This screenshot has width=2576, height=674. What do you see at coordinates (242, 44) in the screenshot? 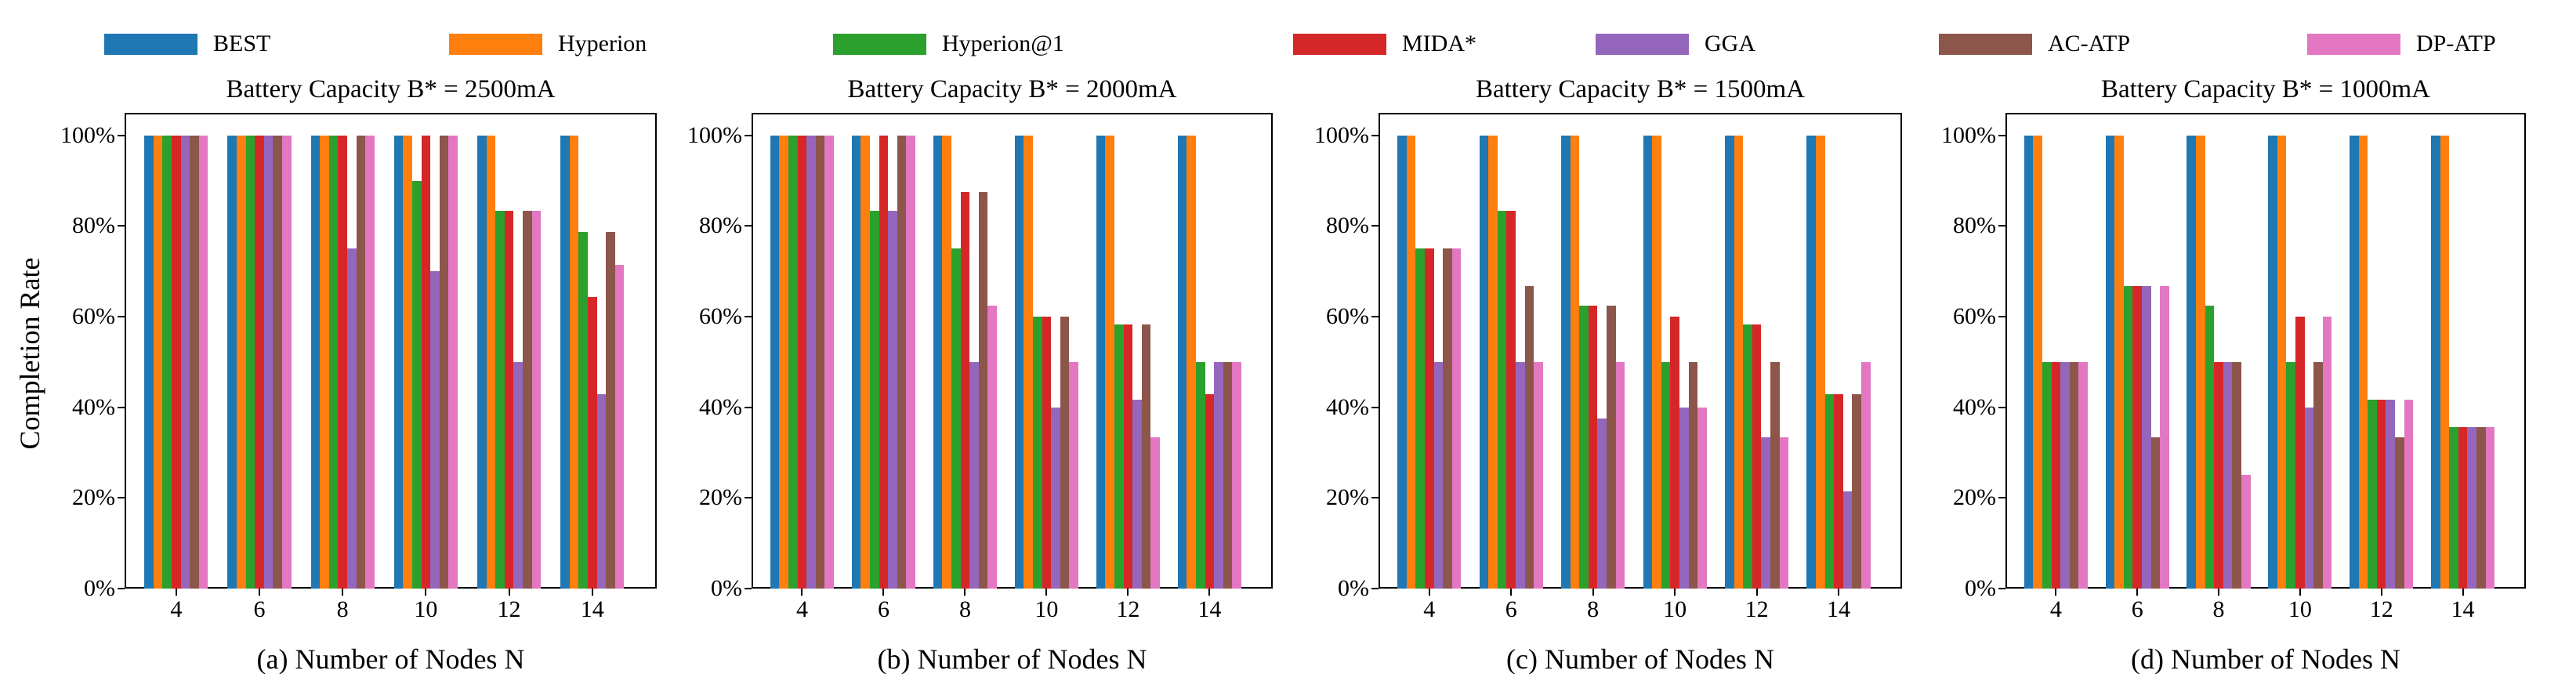
I see `legend-label: BEST` at bounding box center [242, 44].